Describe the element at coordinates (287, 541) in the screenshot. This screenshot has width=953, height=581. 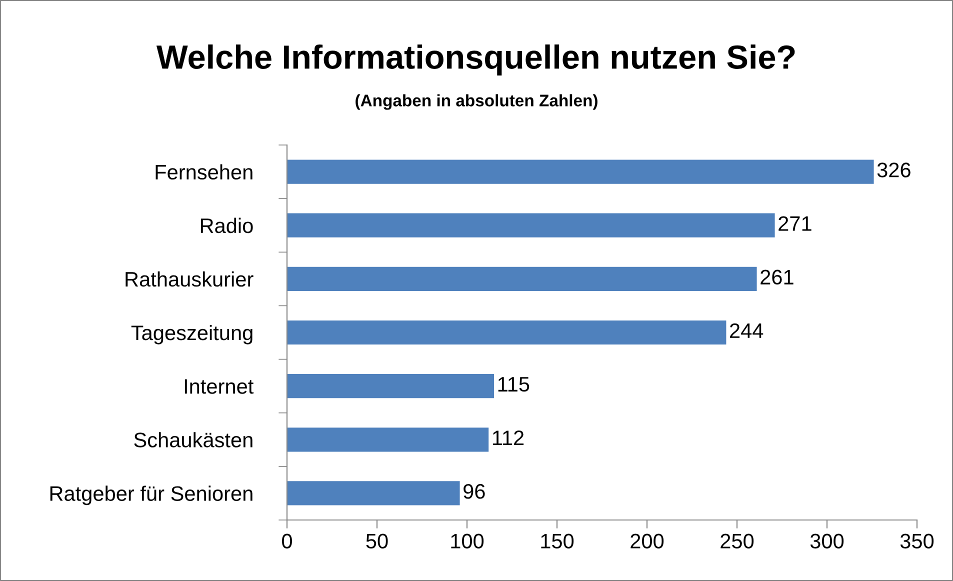
I see `x-tick-label: 0` at that location.